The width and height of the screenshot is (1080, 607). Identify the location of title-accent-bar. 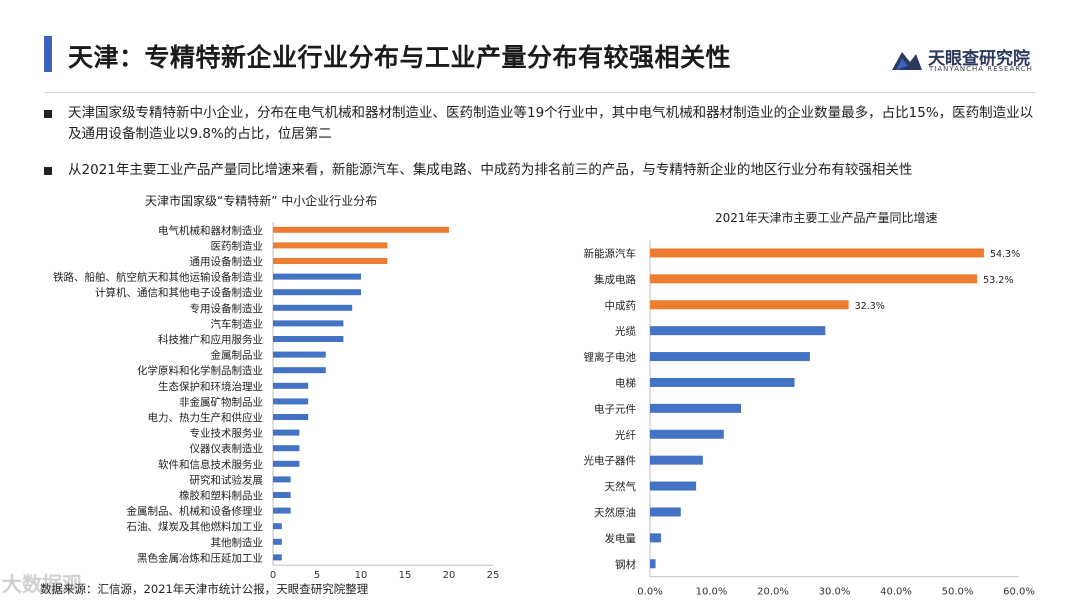
(48, 54).